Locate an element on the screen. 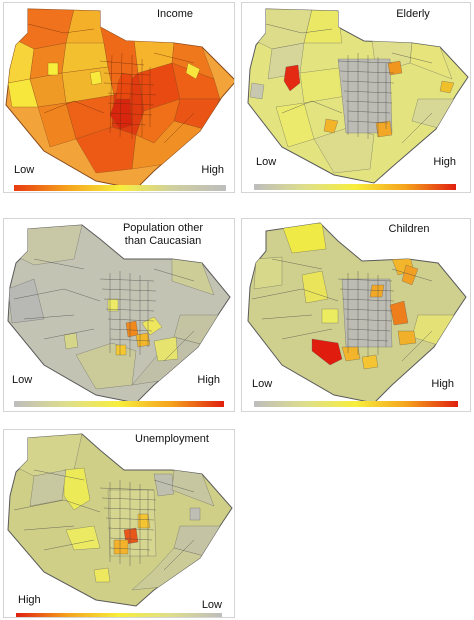  elderly-map-panel: Elderly Low High is located at coordinates (356, 97).